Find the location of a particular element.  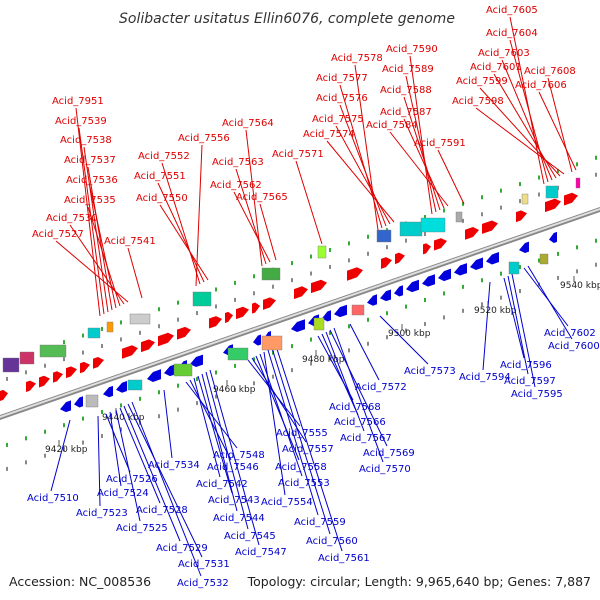

reverse-gene-label: Acid_7524 is located at coordinates (123, 493).